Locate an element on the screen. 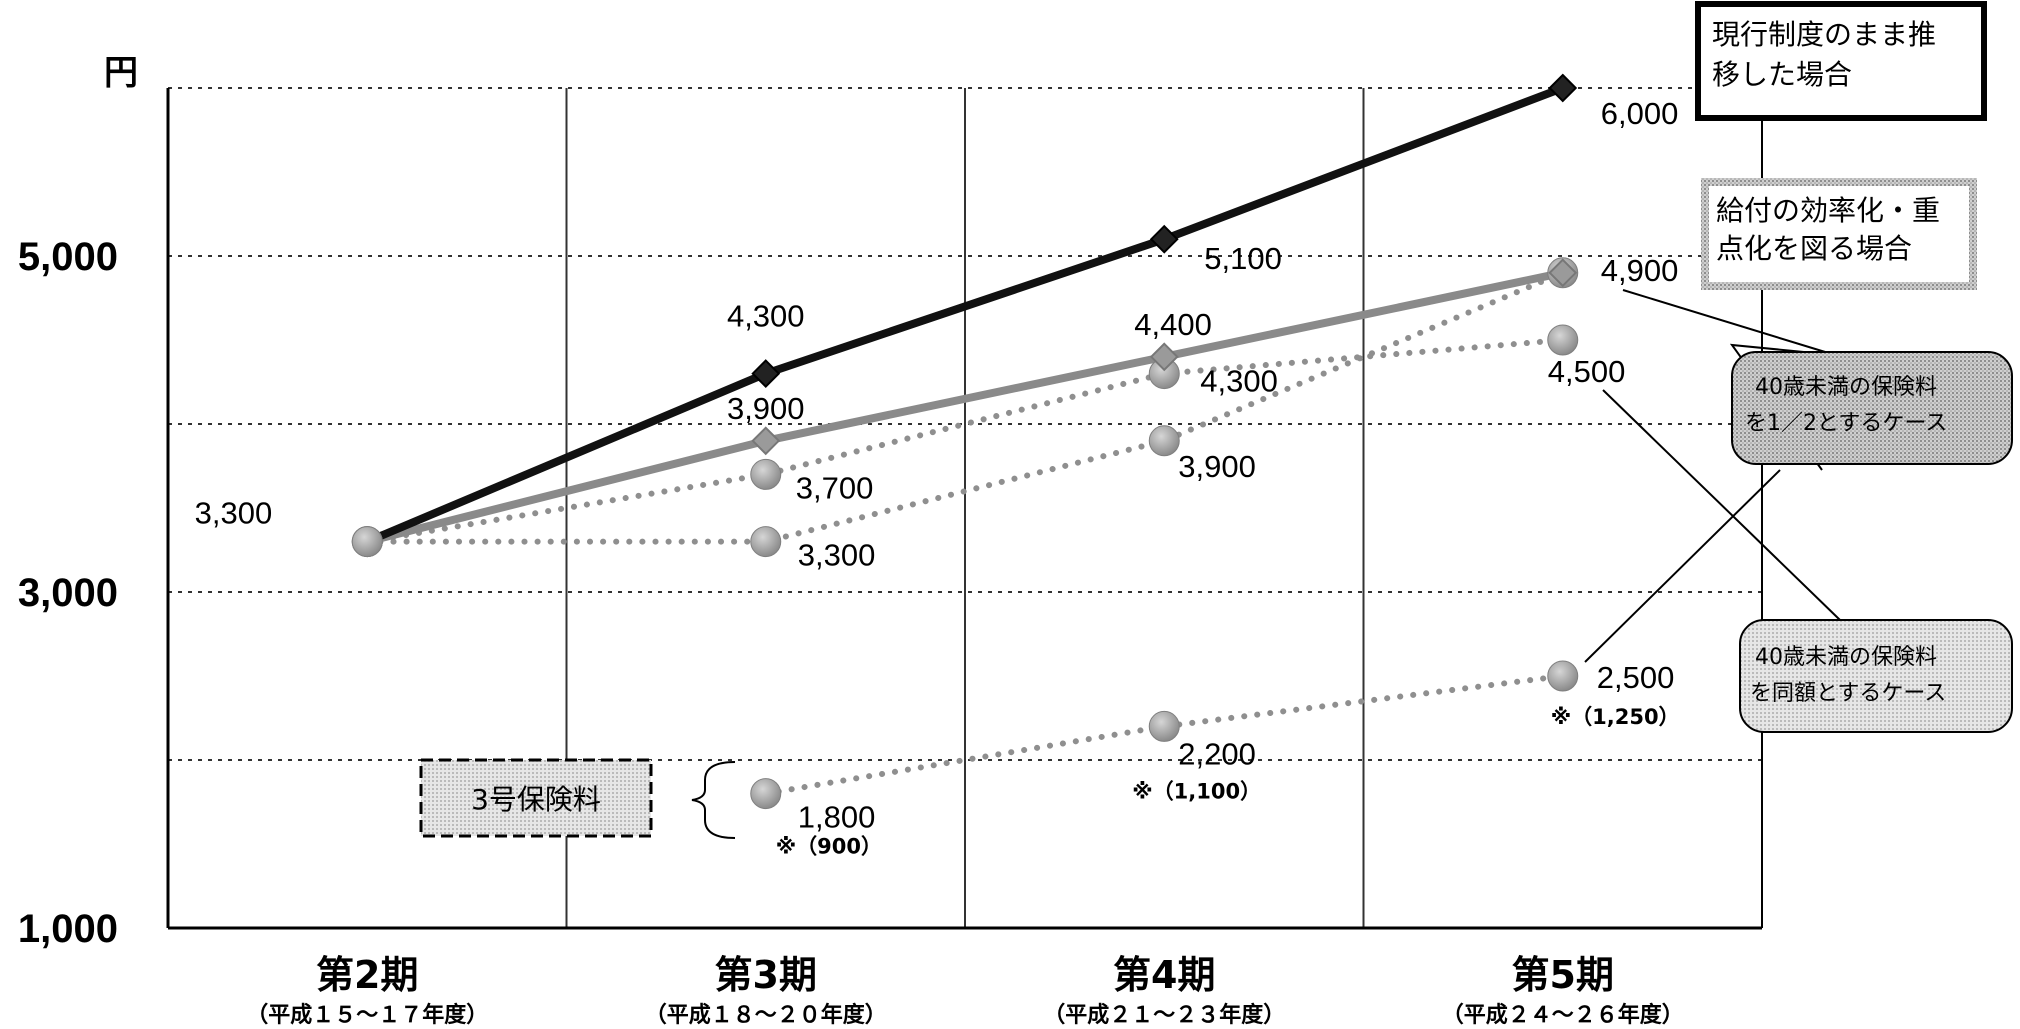 This screenshot has width=2020, height=1029. legend-text: 点化を図る場合 is located at coordinates (1814, 248).